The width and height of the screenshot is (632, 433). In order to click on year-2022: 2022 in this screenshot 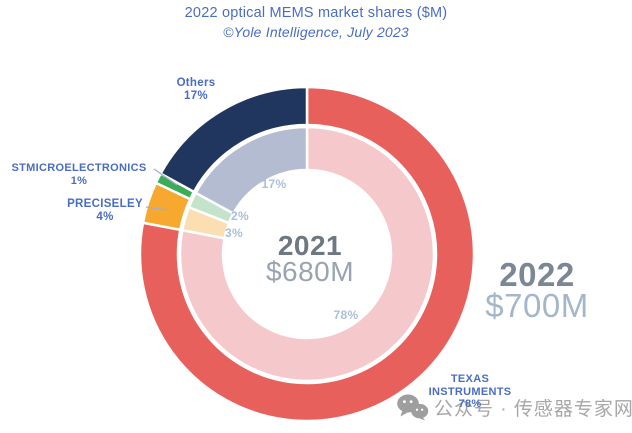, I will do `click(537, 274)`.